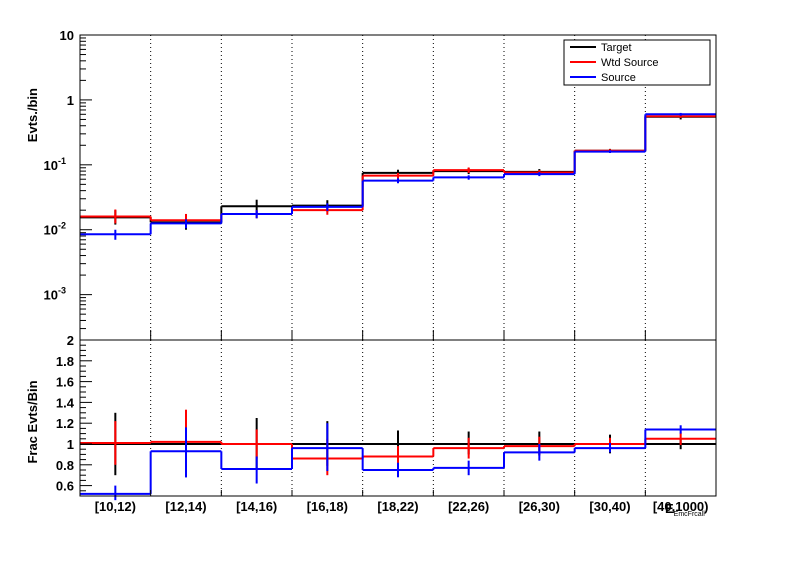  I want to click on top-y-tick-label: 10⁻³, so click(55, 294).